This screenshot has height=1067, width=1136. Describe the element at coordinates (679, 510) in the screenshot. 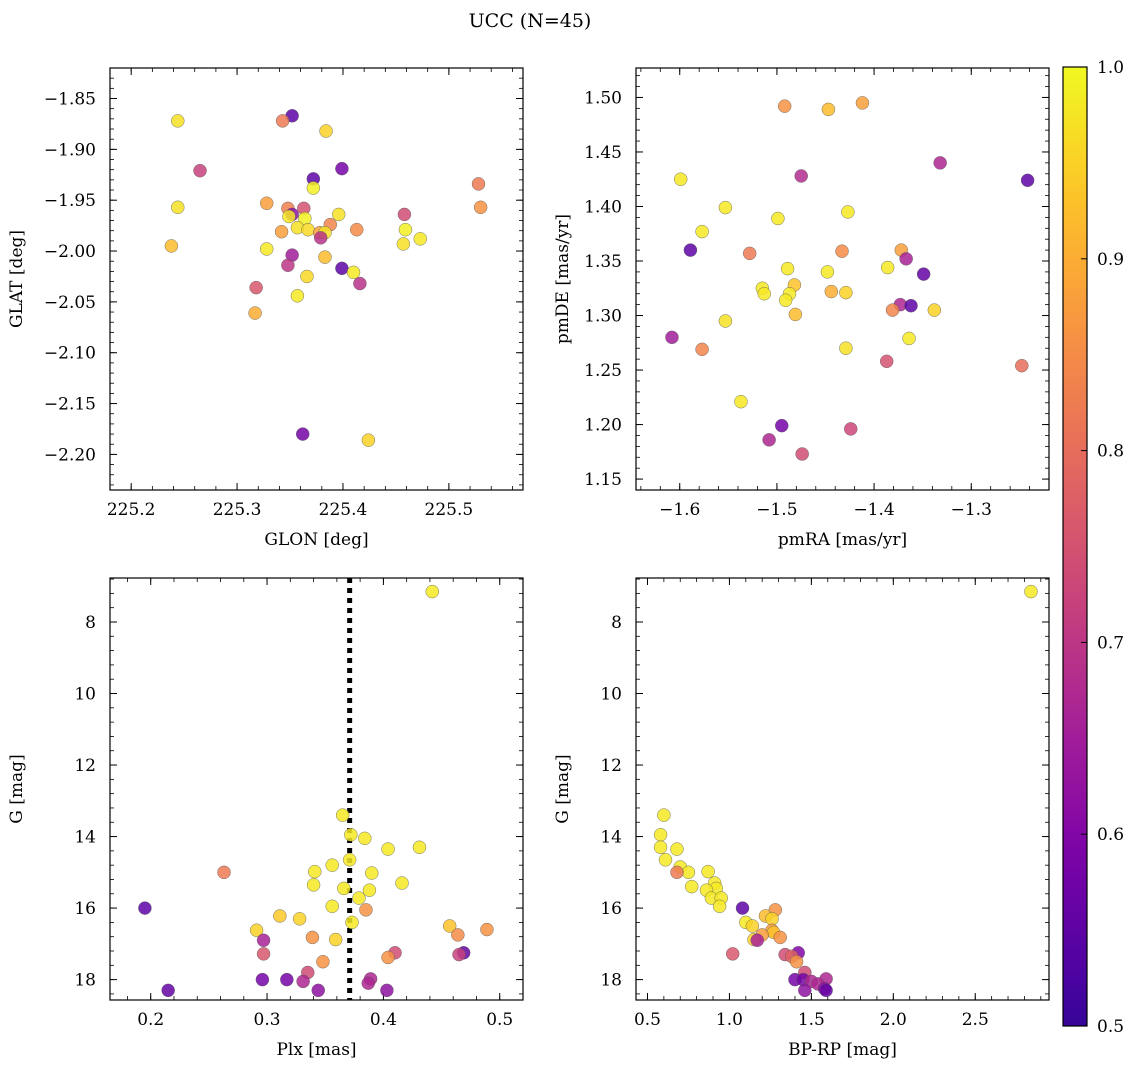

I see `x-tick-label: −1.6` at that location.